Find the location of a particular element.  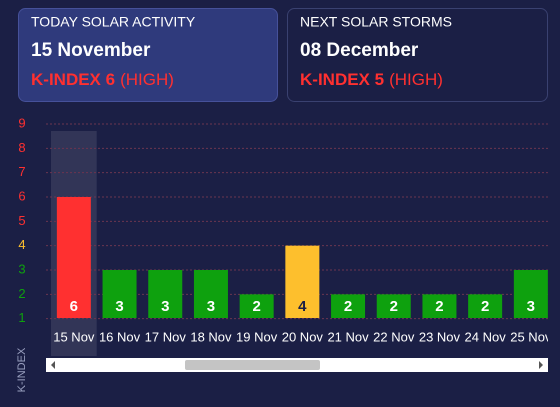

card-title: TODAY SOLAR ACTIVITY is located at coordinates (113, 22).